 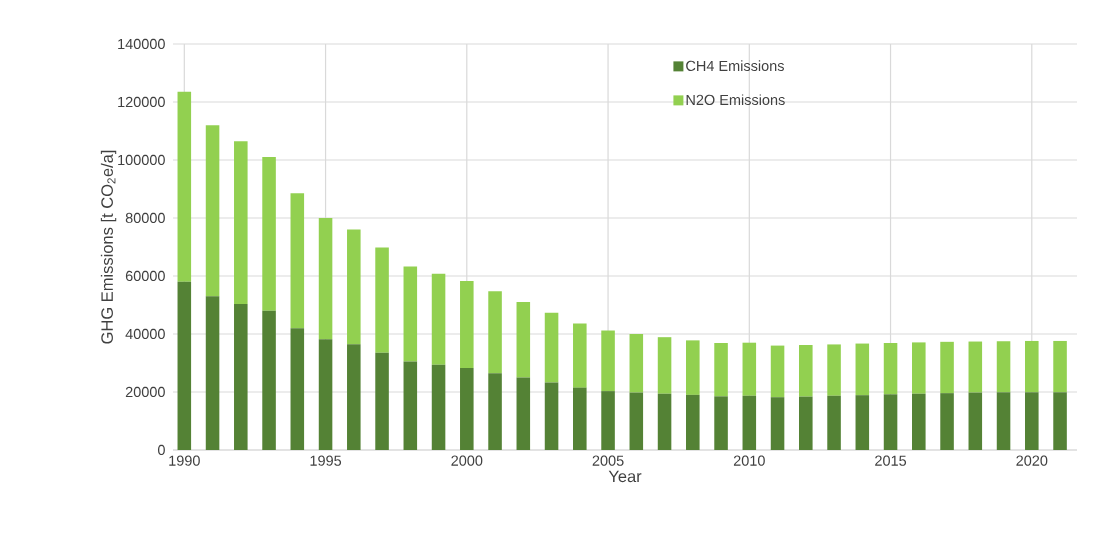 What do you see at coordinates (141, 44) in the screenshot?
I see `y-tick-label: 140000` at bounding box center [141, 44].